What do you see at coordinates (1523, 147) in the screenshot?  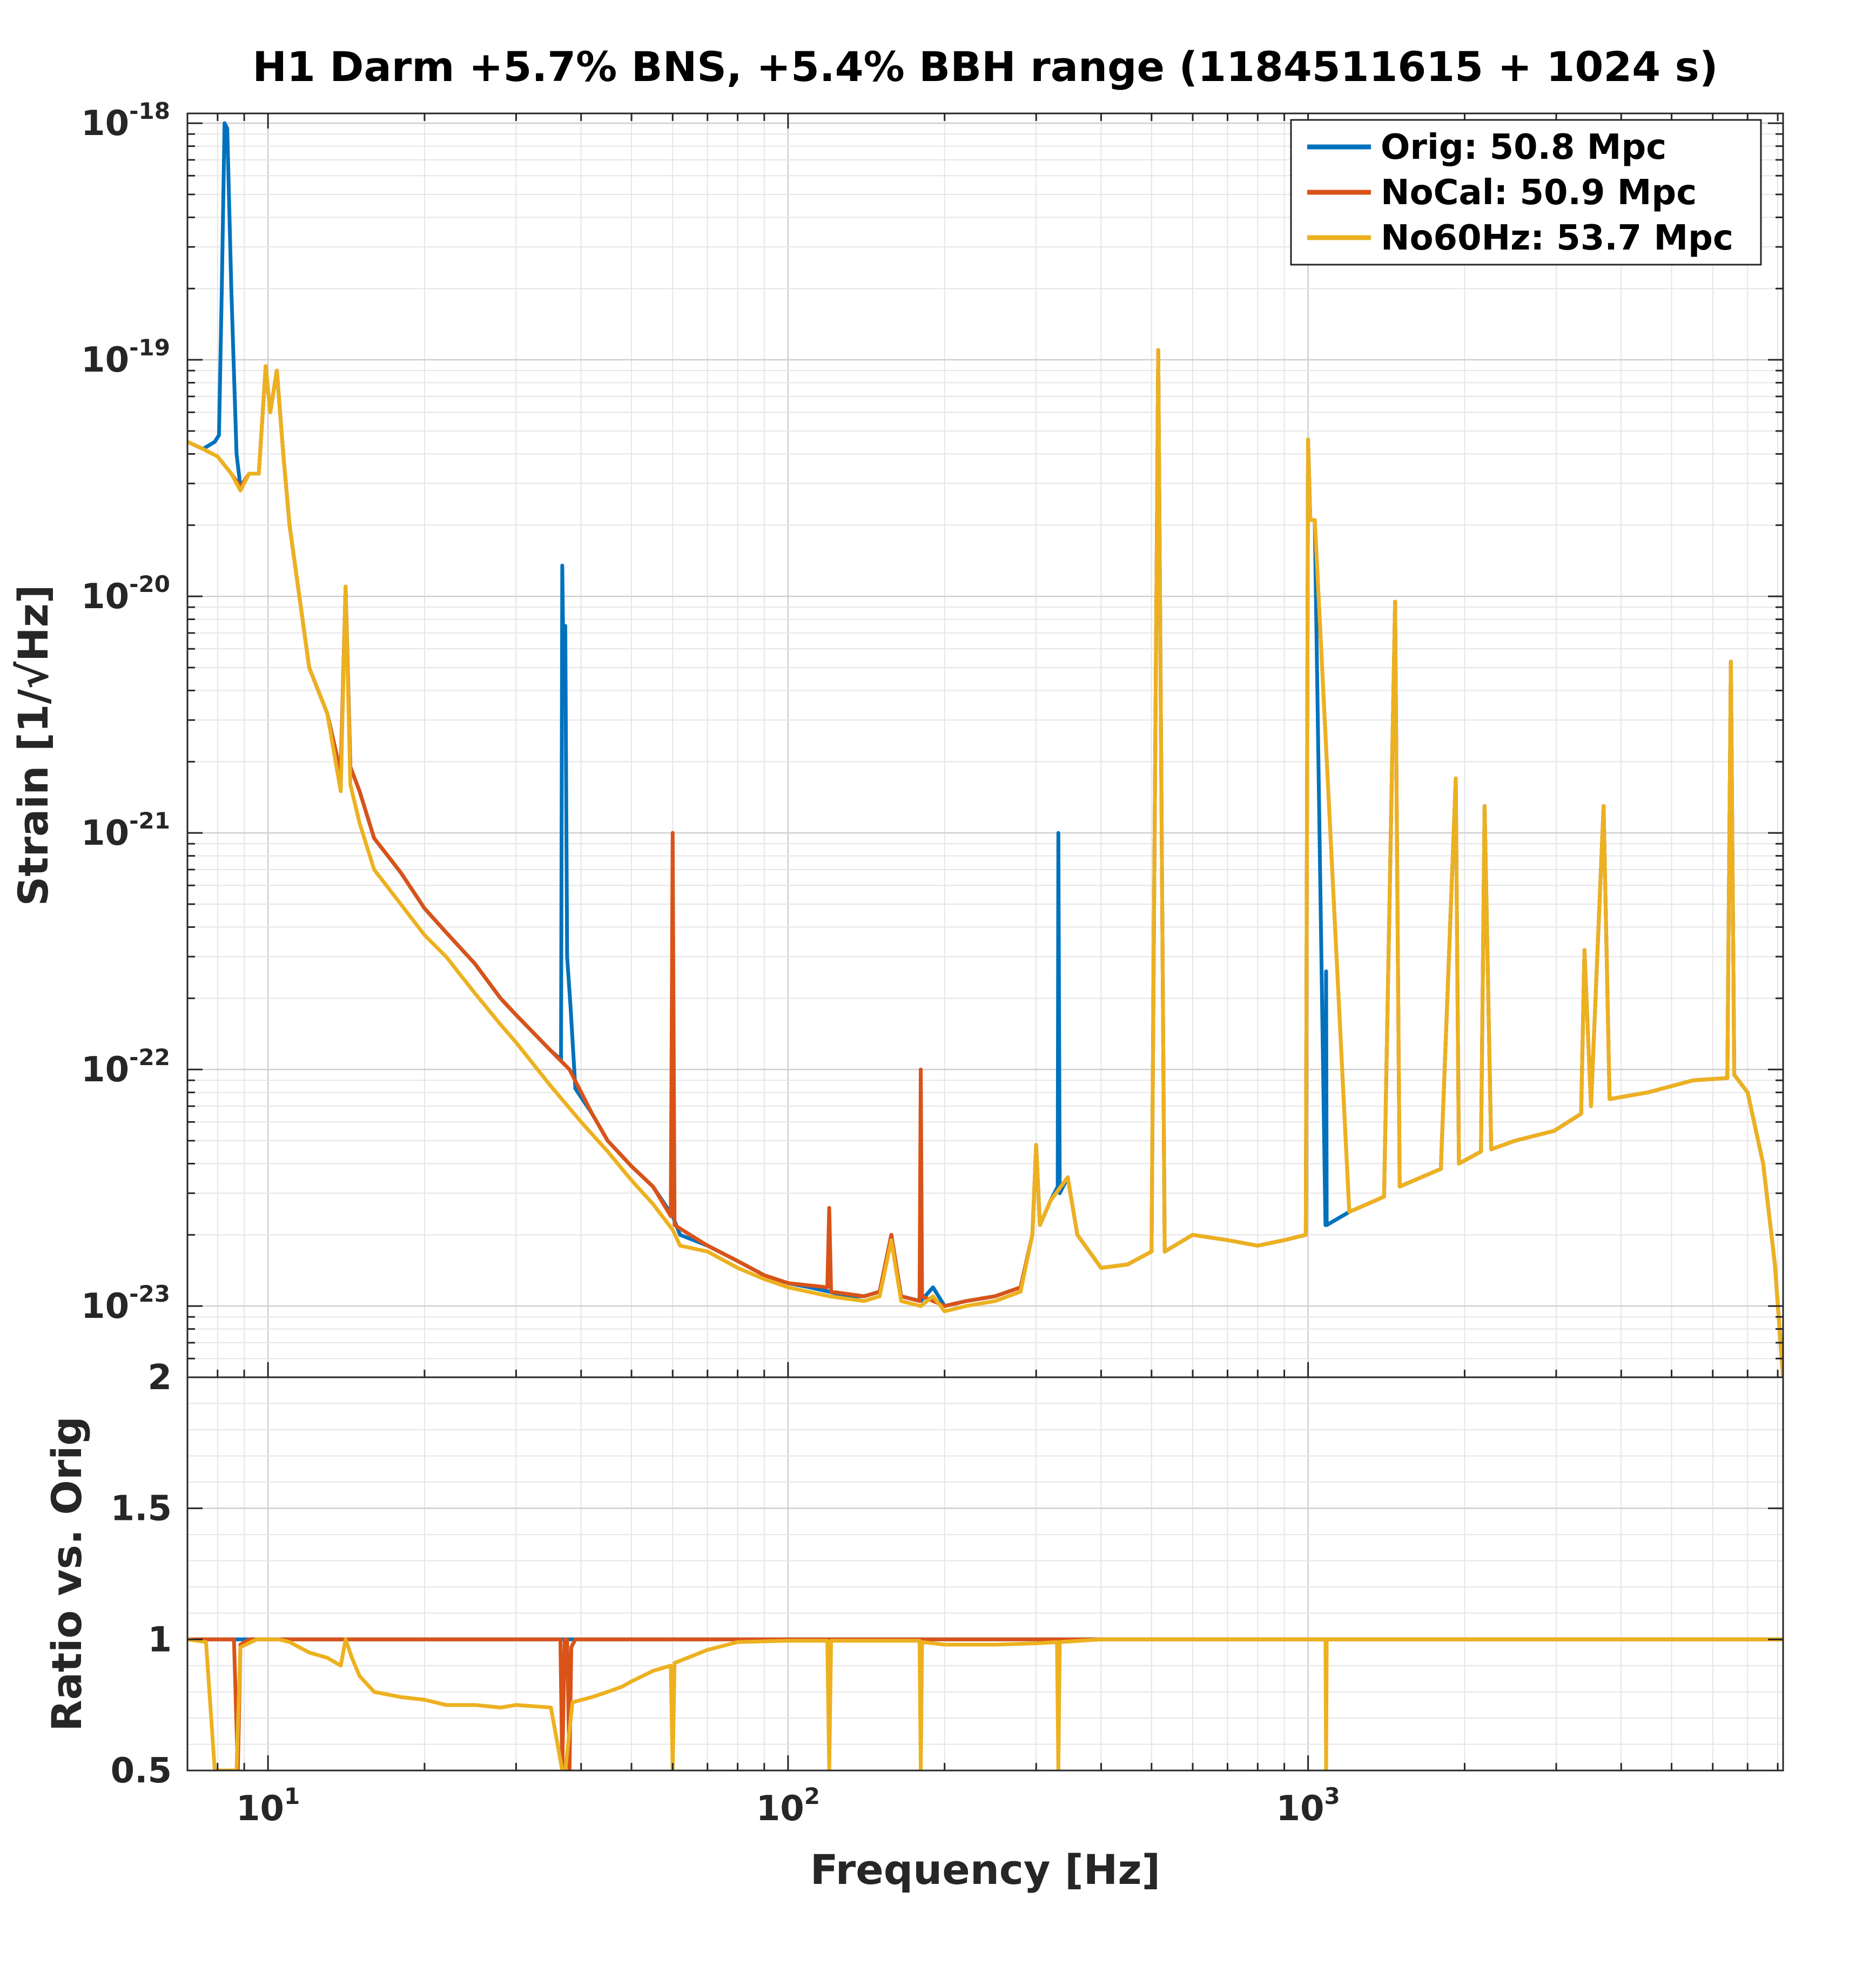 I see `legend-label-orig: Orig: 50.8 Mpc` at bounding box center [1523, 147].